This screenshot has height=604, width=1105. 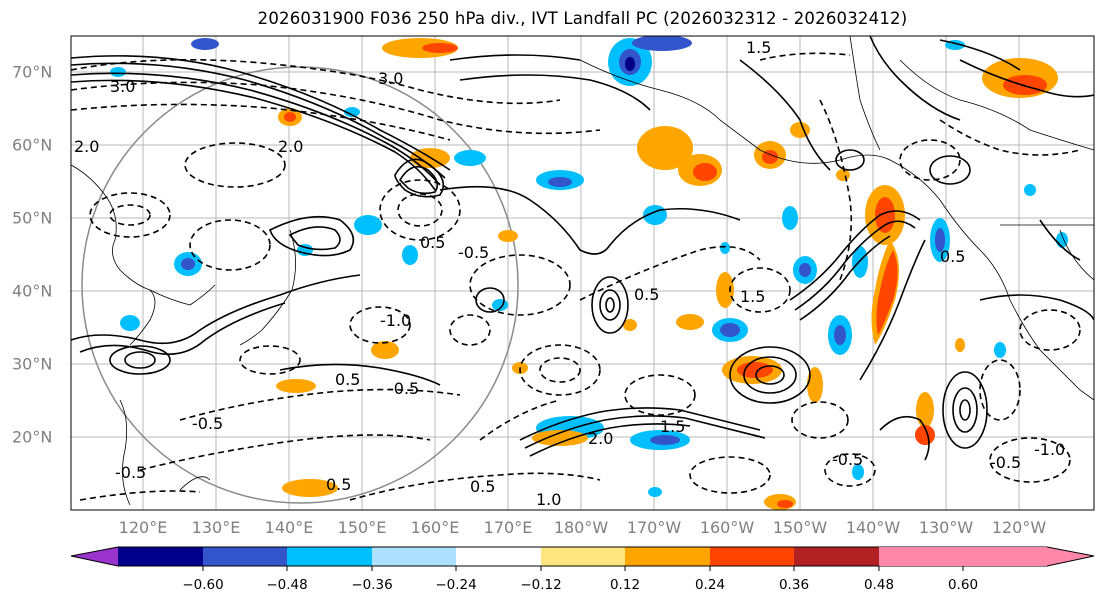 What do you see at coordinates (654, 527) in the screenshot?
I see `lon-label: 170°W` at bounding box center [654, 527].